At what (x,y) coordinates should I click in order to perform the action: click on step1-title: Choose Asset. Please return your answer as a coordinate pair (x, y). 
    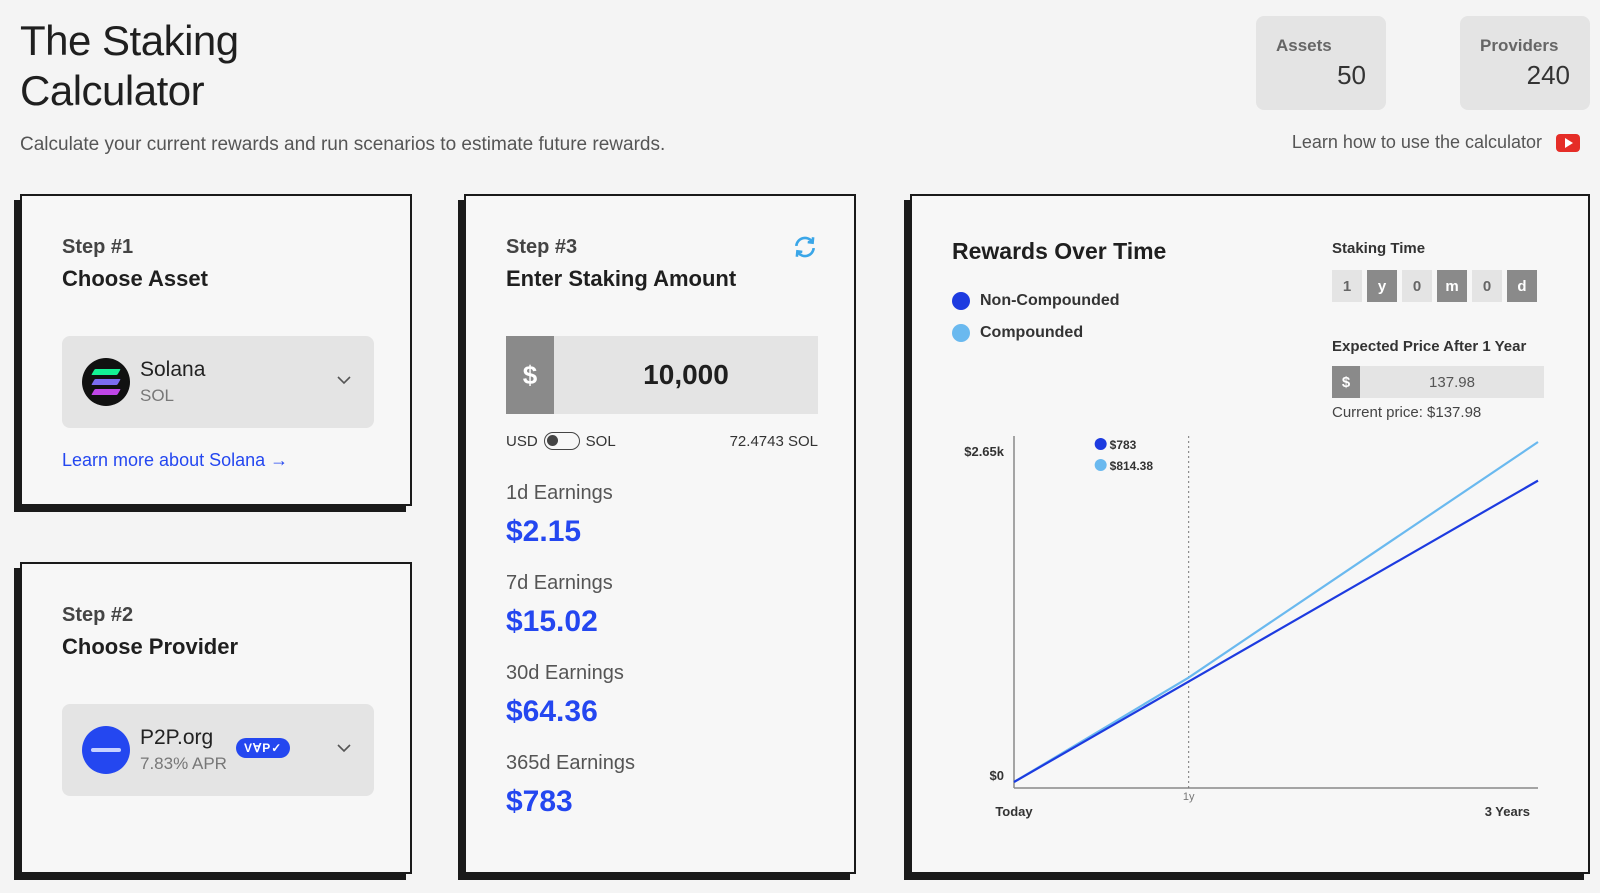
    Looking at the image, I should click on (135, 278).